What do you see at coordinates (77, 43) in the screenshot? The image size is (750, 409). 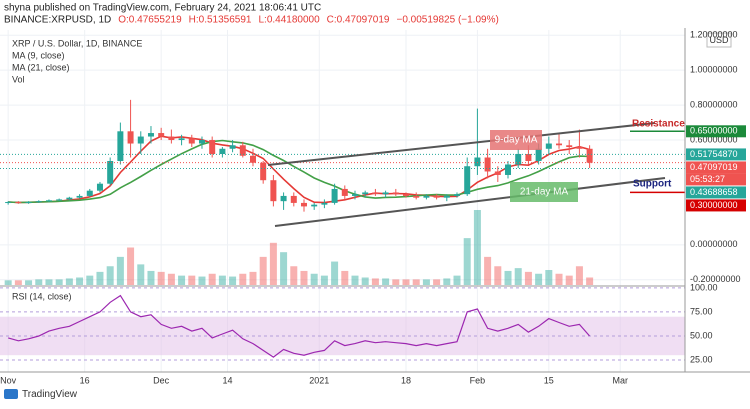 I see `legend-title: XRP / U.S. Dollar, 1D, BINANCE` at bounding box center [77, 43].